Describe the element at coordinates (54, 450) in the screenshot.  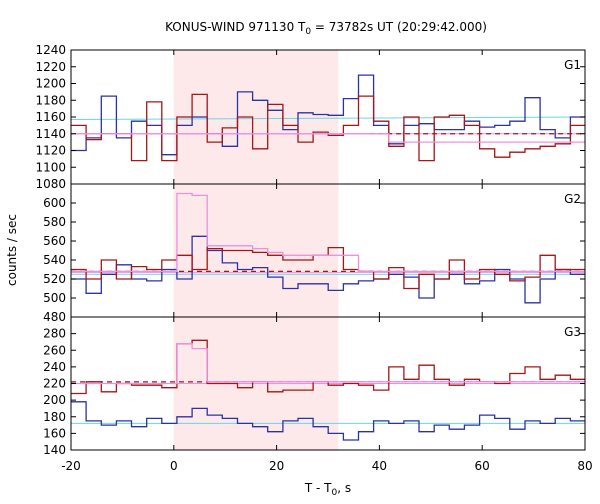
I see `y-tick-label-G3: 140` at that location.